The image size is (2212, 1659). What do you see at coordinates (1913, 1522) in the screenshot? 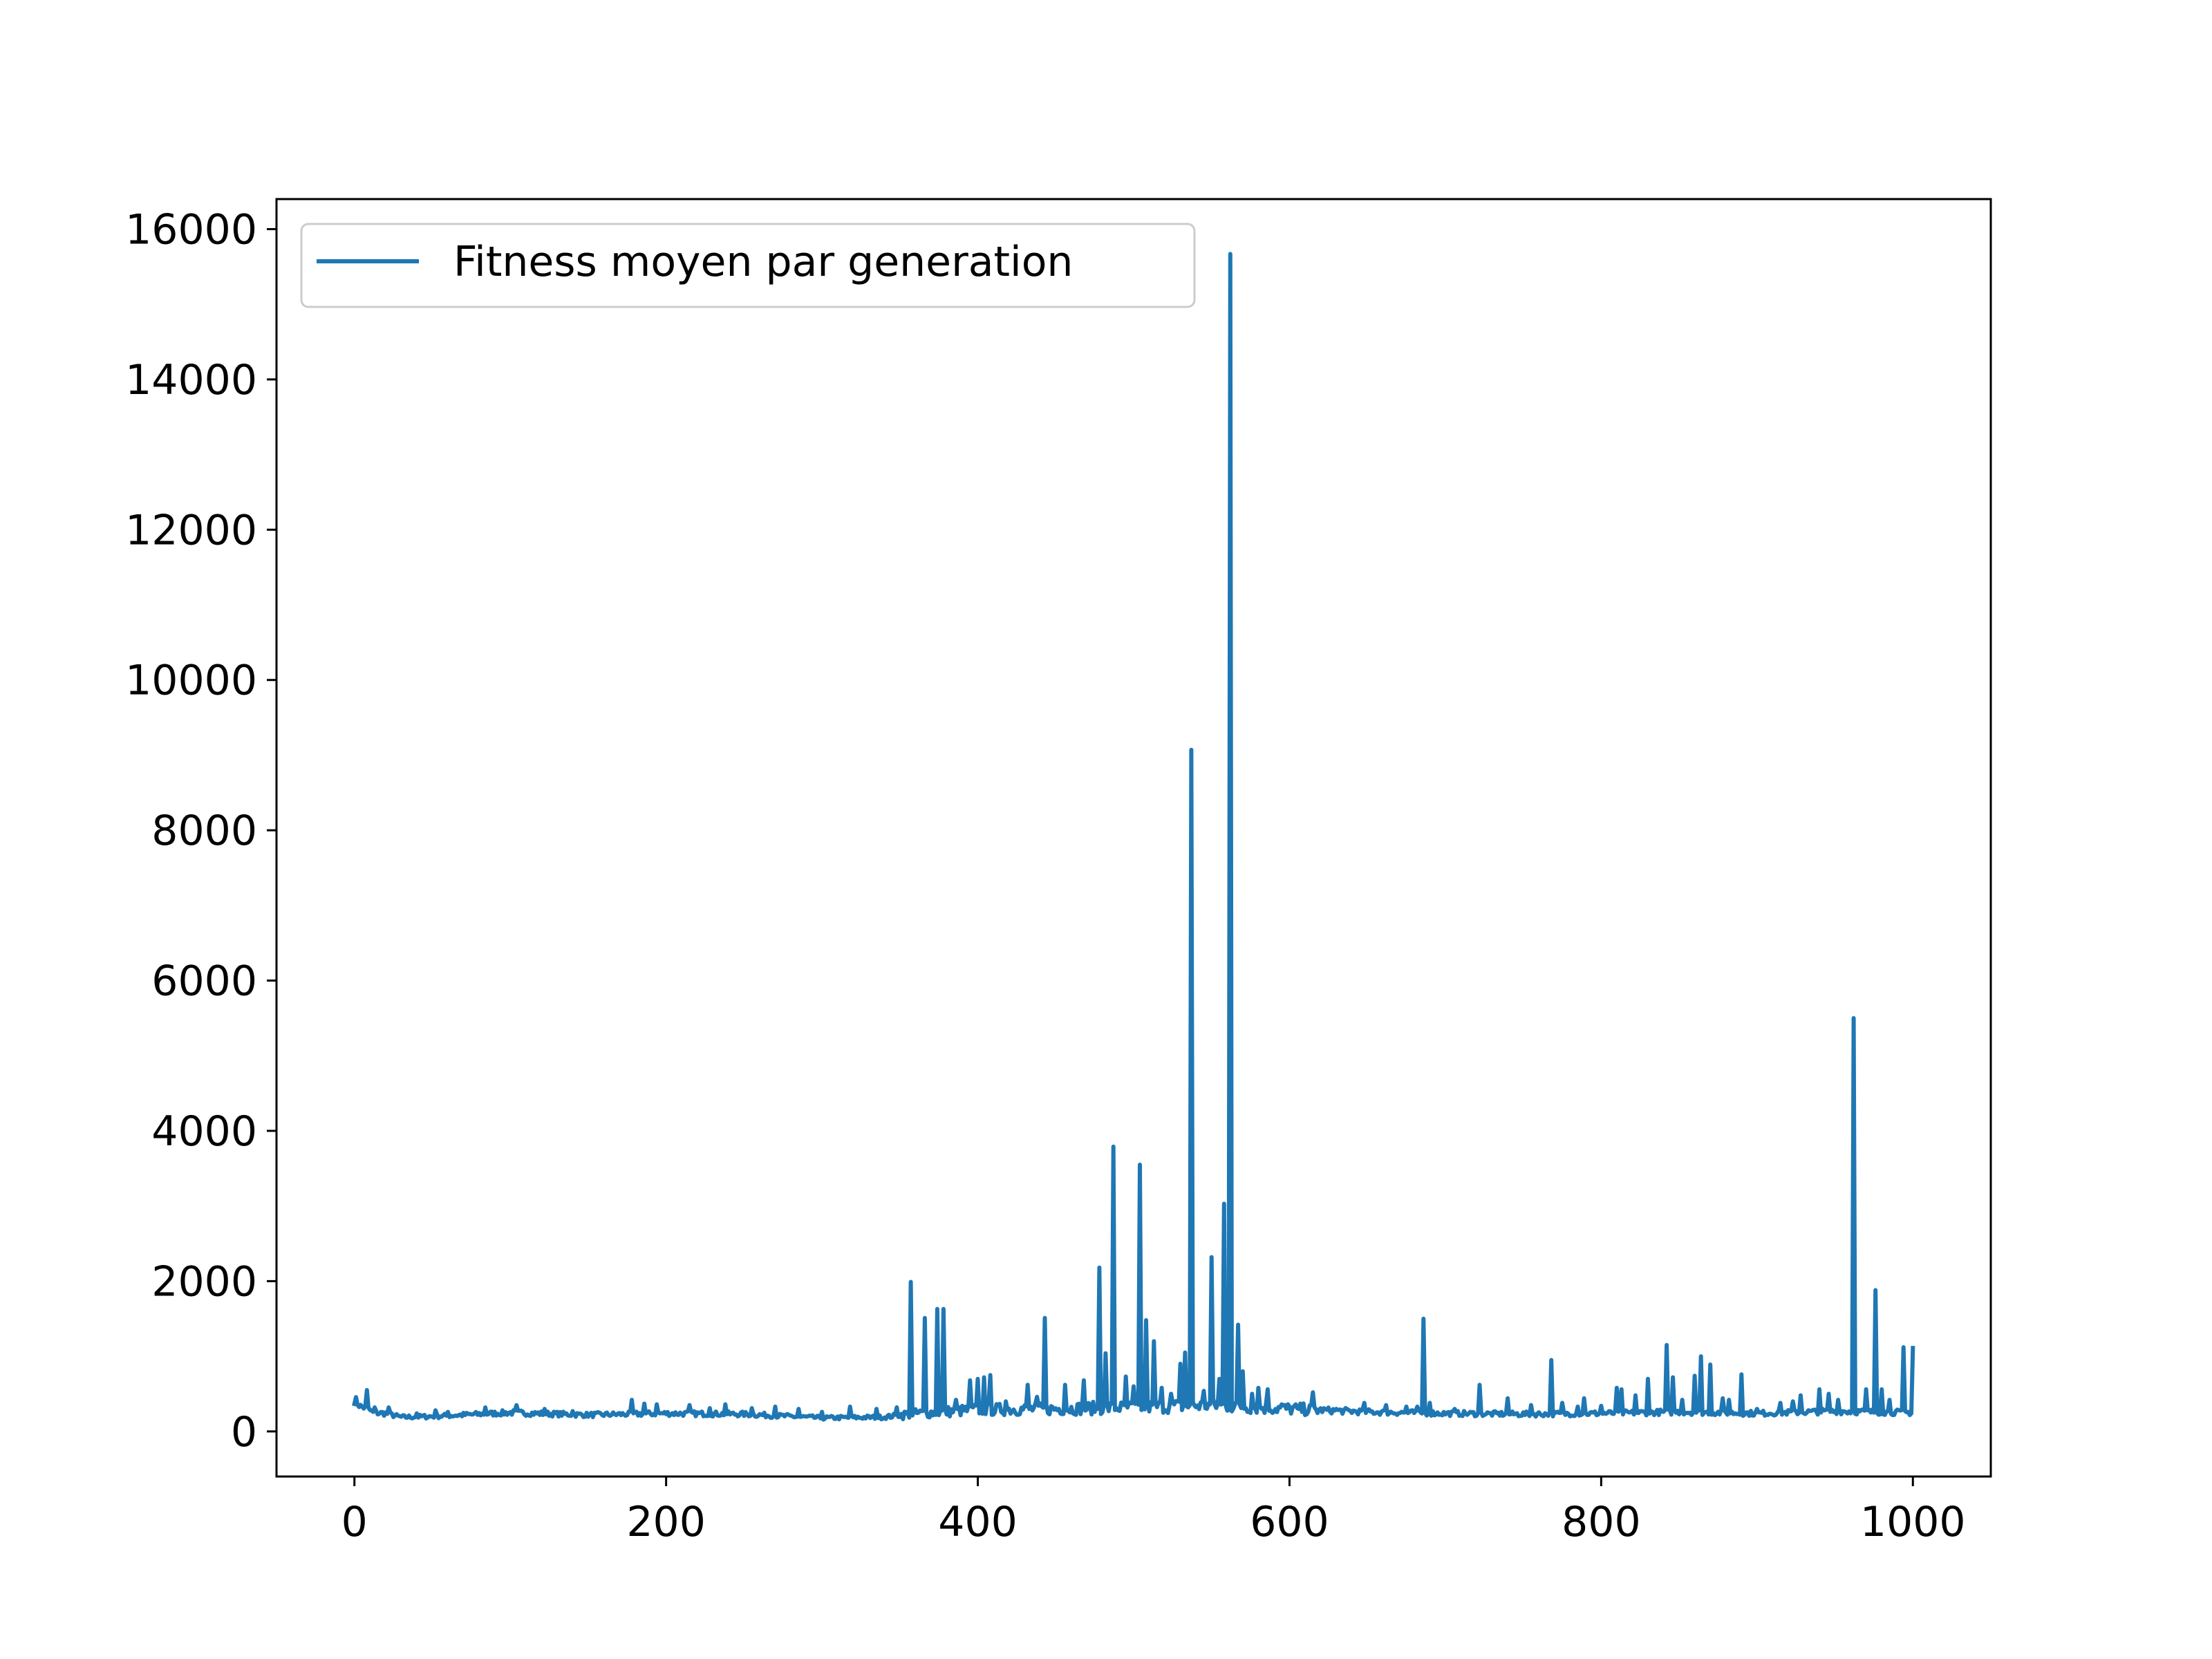
I see `x-tick-label: 1000` at bounding box center [1913, 1522].